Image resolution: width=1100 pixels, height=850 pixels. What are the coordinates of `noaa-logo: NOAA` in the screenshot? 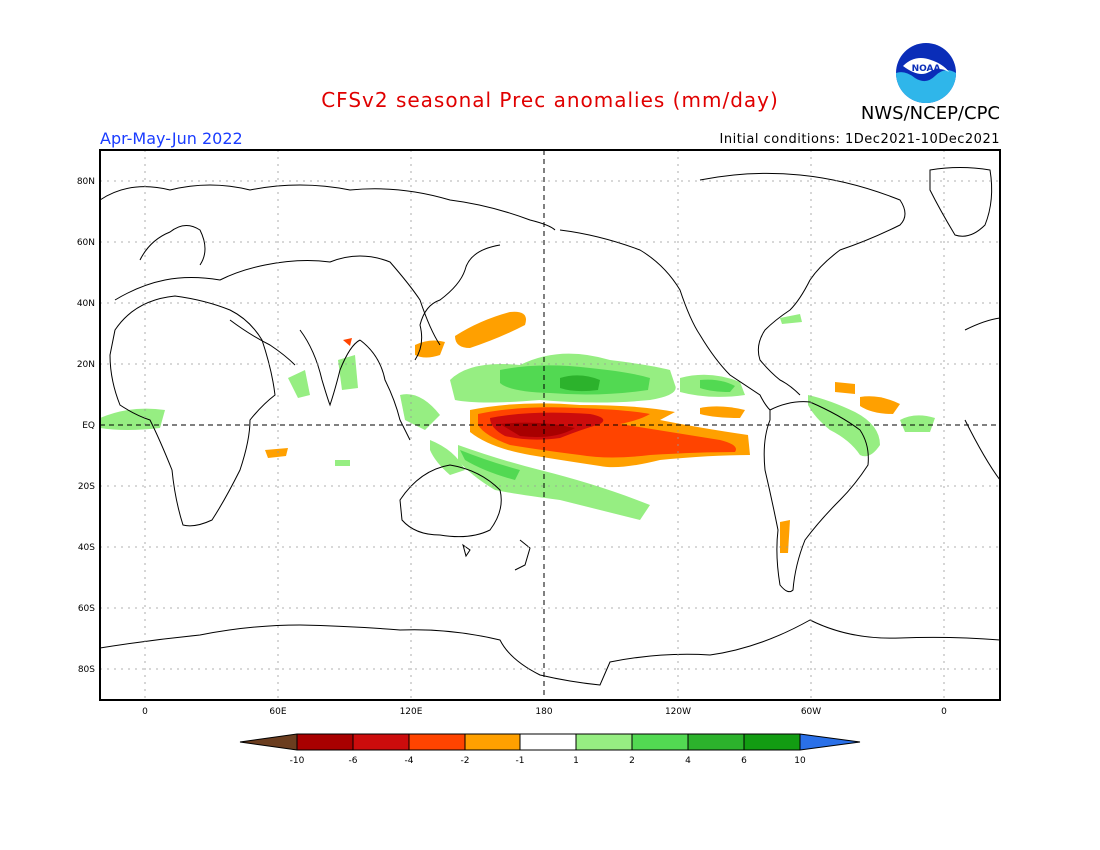 It's located at (926, 73).